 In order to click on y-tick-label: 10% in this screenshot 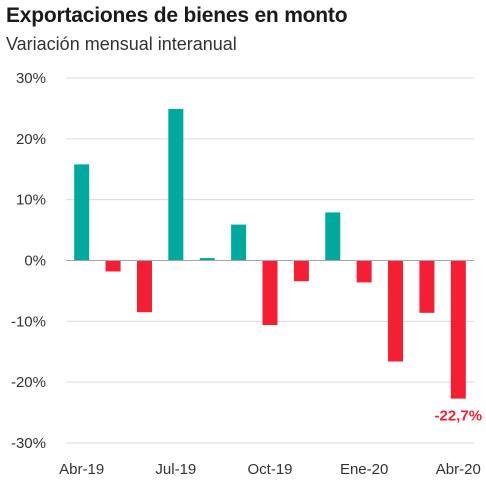, I will do `click(31, 200)`.